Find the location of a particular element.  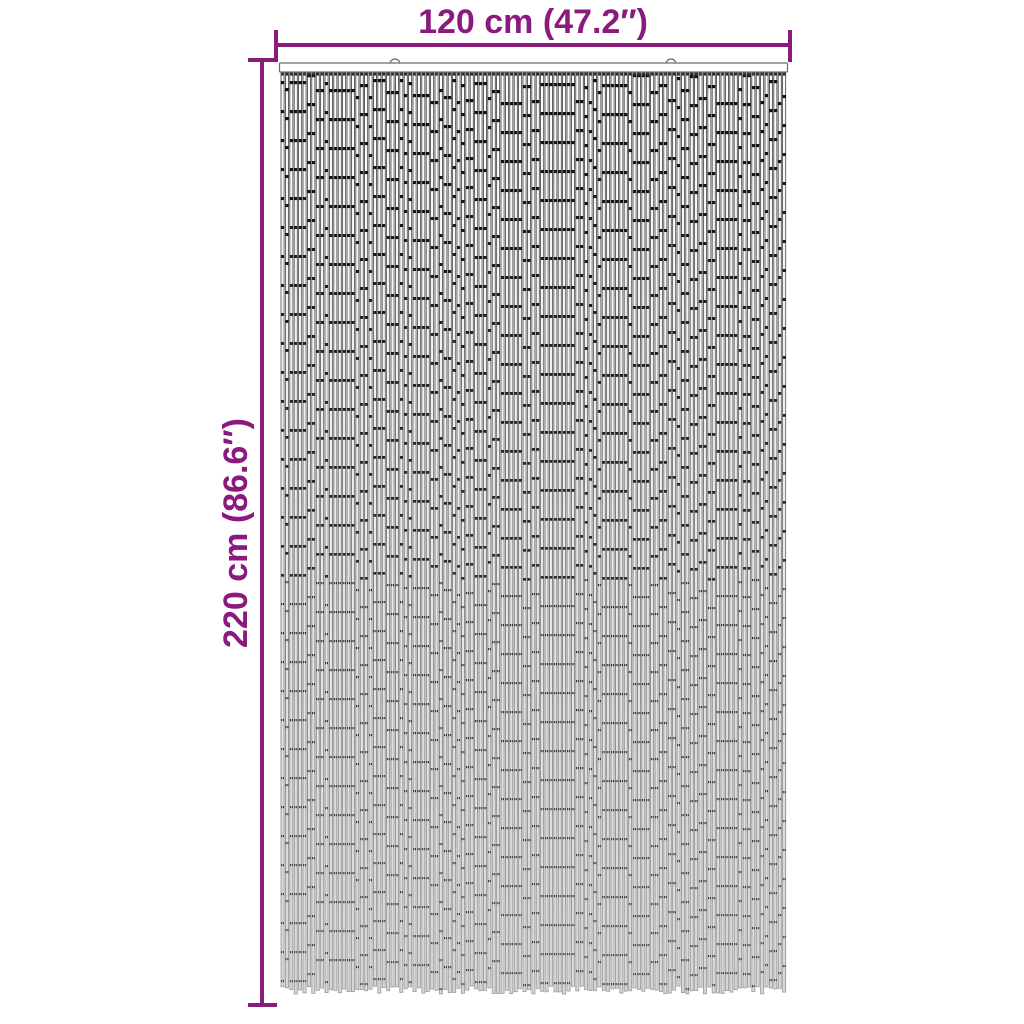

width-dimension-end-tick-left is located at coordinates (276, 46).